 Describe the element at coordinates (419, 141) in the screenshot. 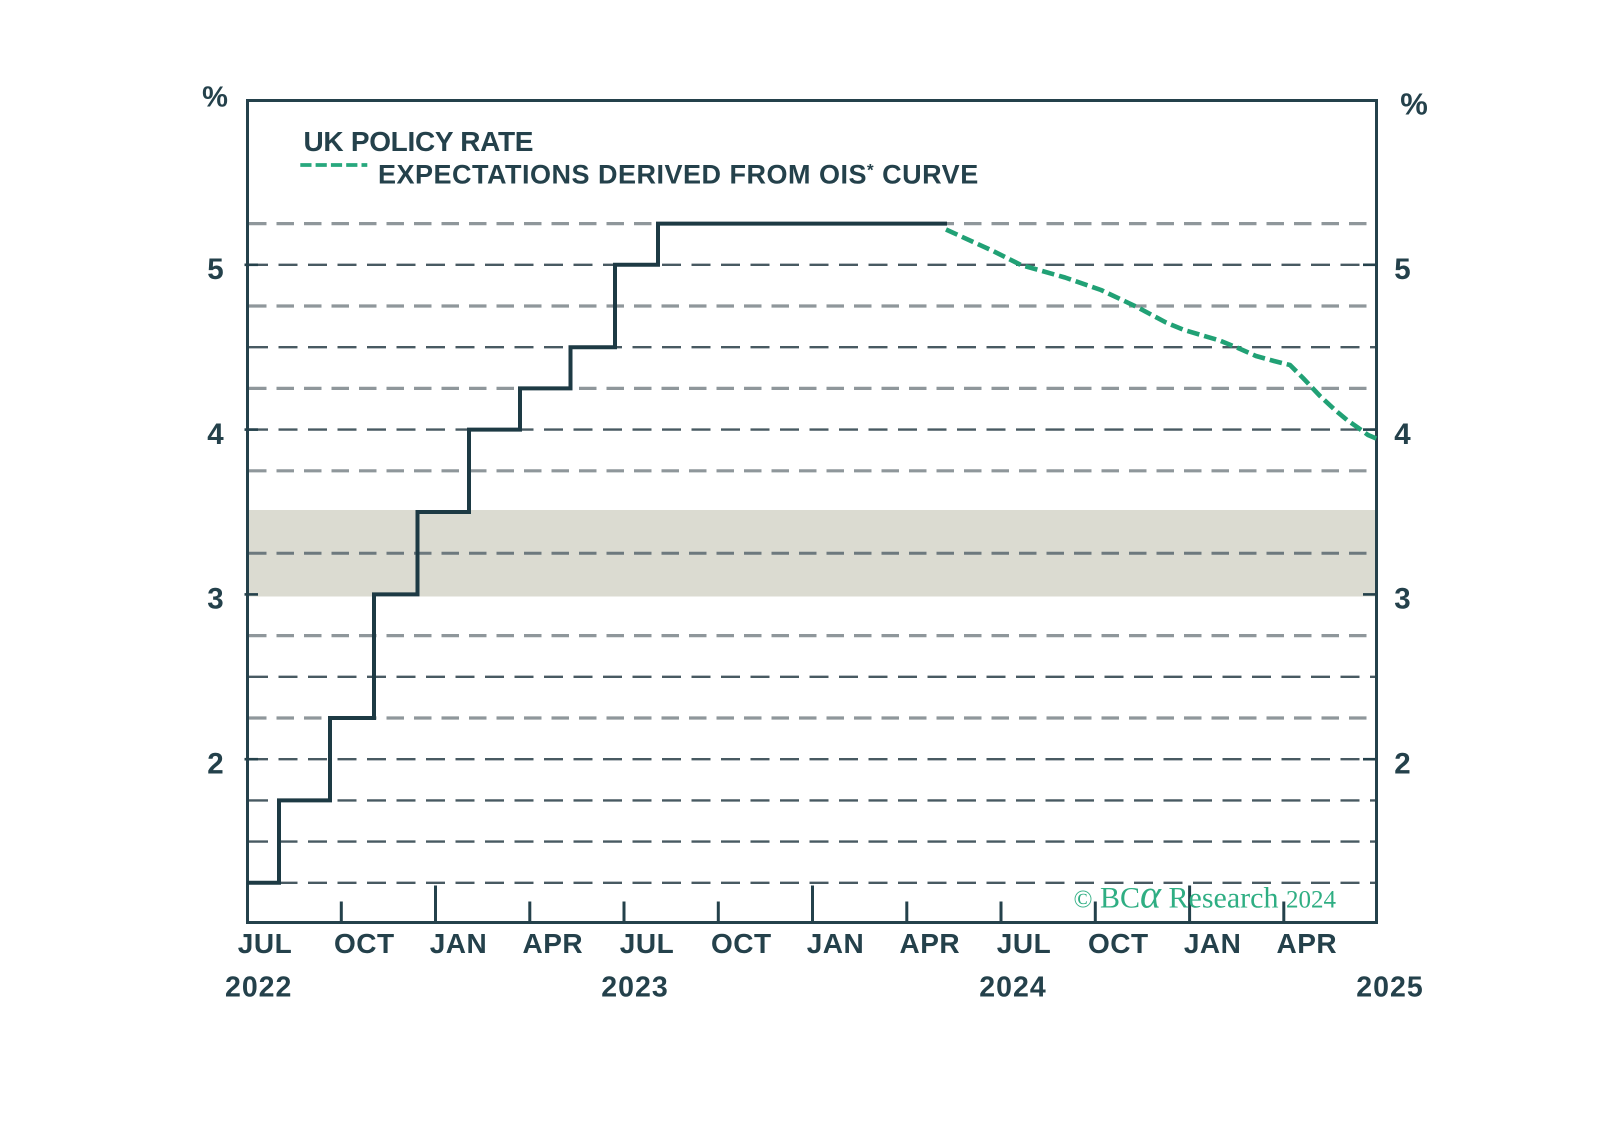

I see `svg-text: UK POLICY RATE` at that location.